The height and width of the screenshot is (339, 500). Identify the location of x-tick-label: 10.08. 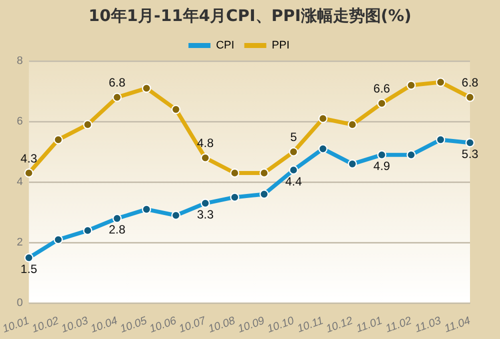
(222, 325).